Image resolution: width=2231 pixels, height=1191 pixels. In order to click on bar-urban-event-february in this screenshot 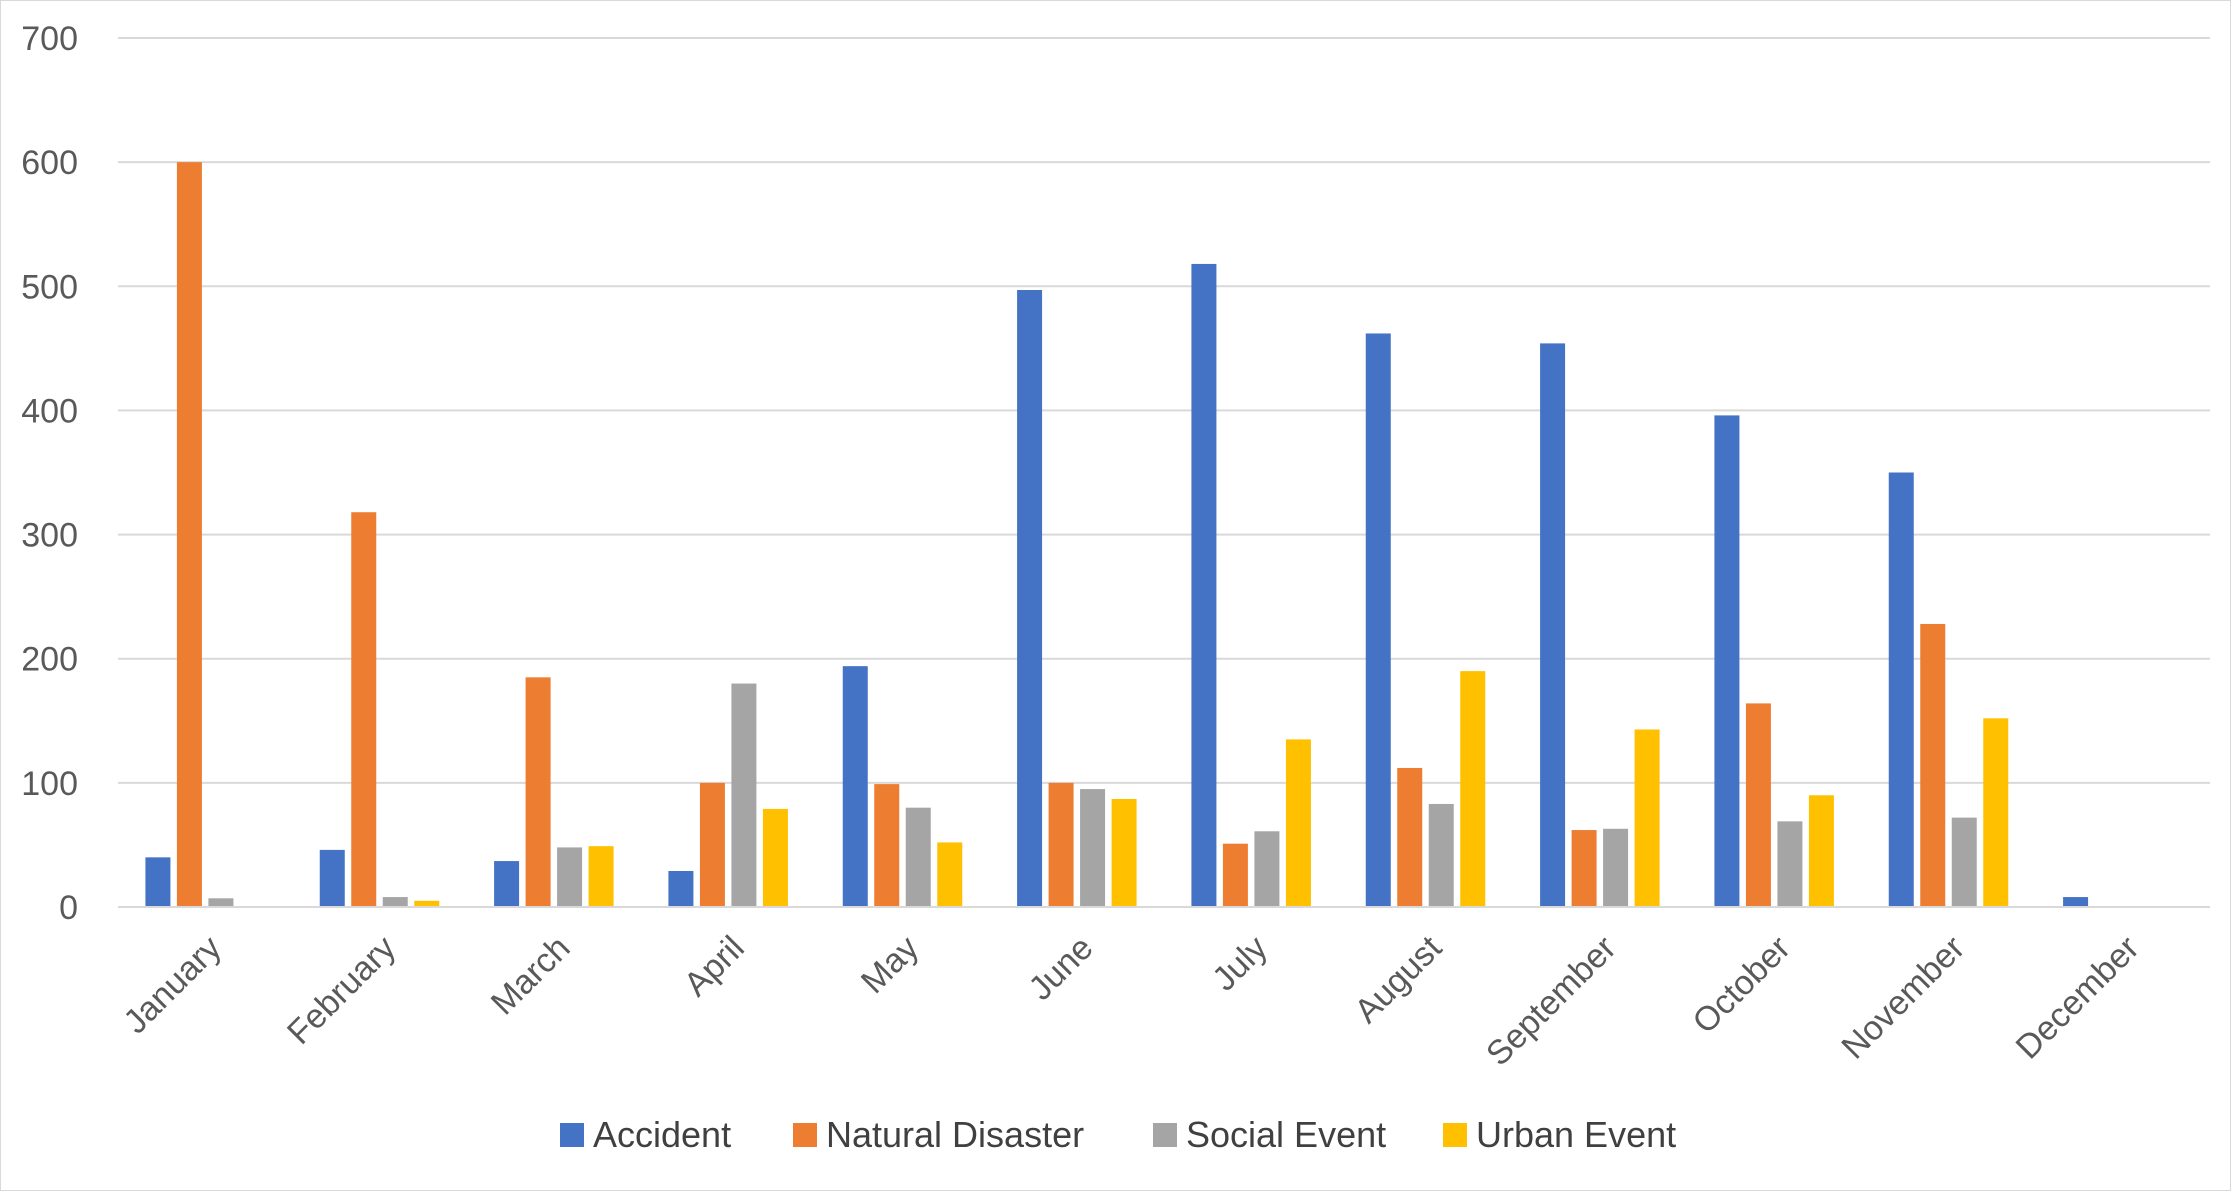, I will do `click(427, 903)`.